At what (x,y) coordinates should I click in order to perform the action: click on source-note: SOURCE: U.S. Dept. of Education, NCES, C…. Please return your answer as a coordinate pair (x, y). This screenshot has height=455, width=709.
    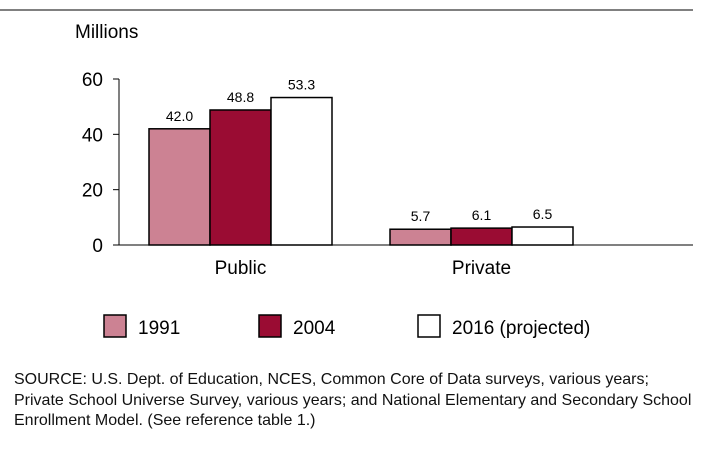
    Looking at the image, I should click on (353, 400).